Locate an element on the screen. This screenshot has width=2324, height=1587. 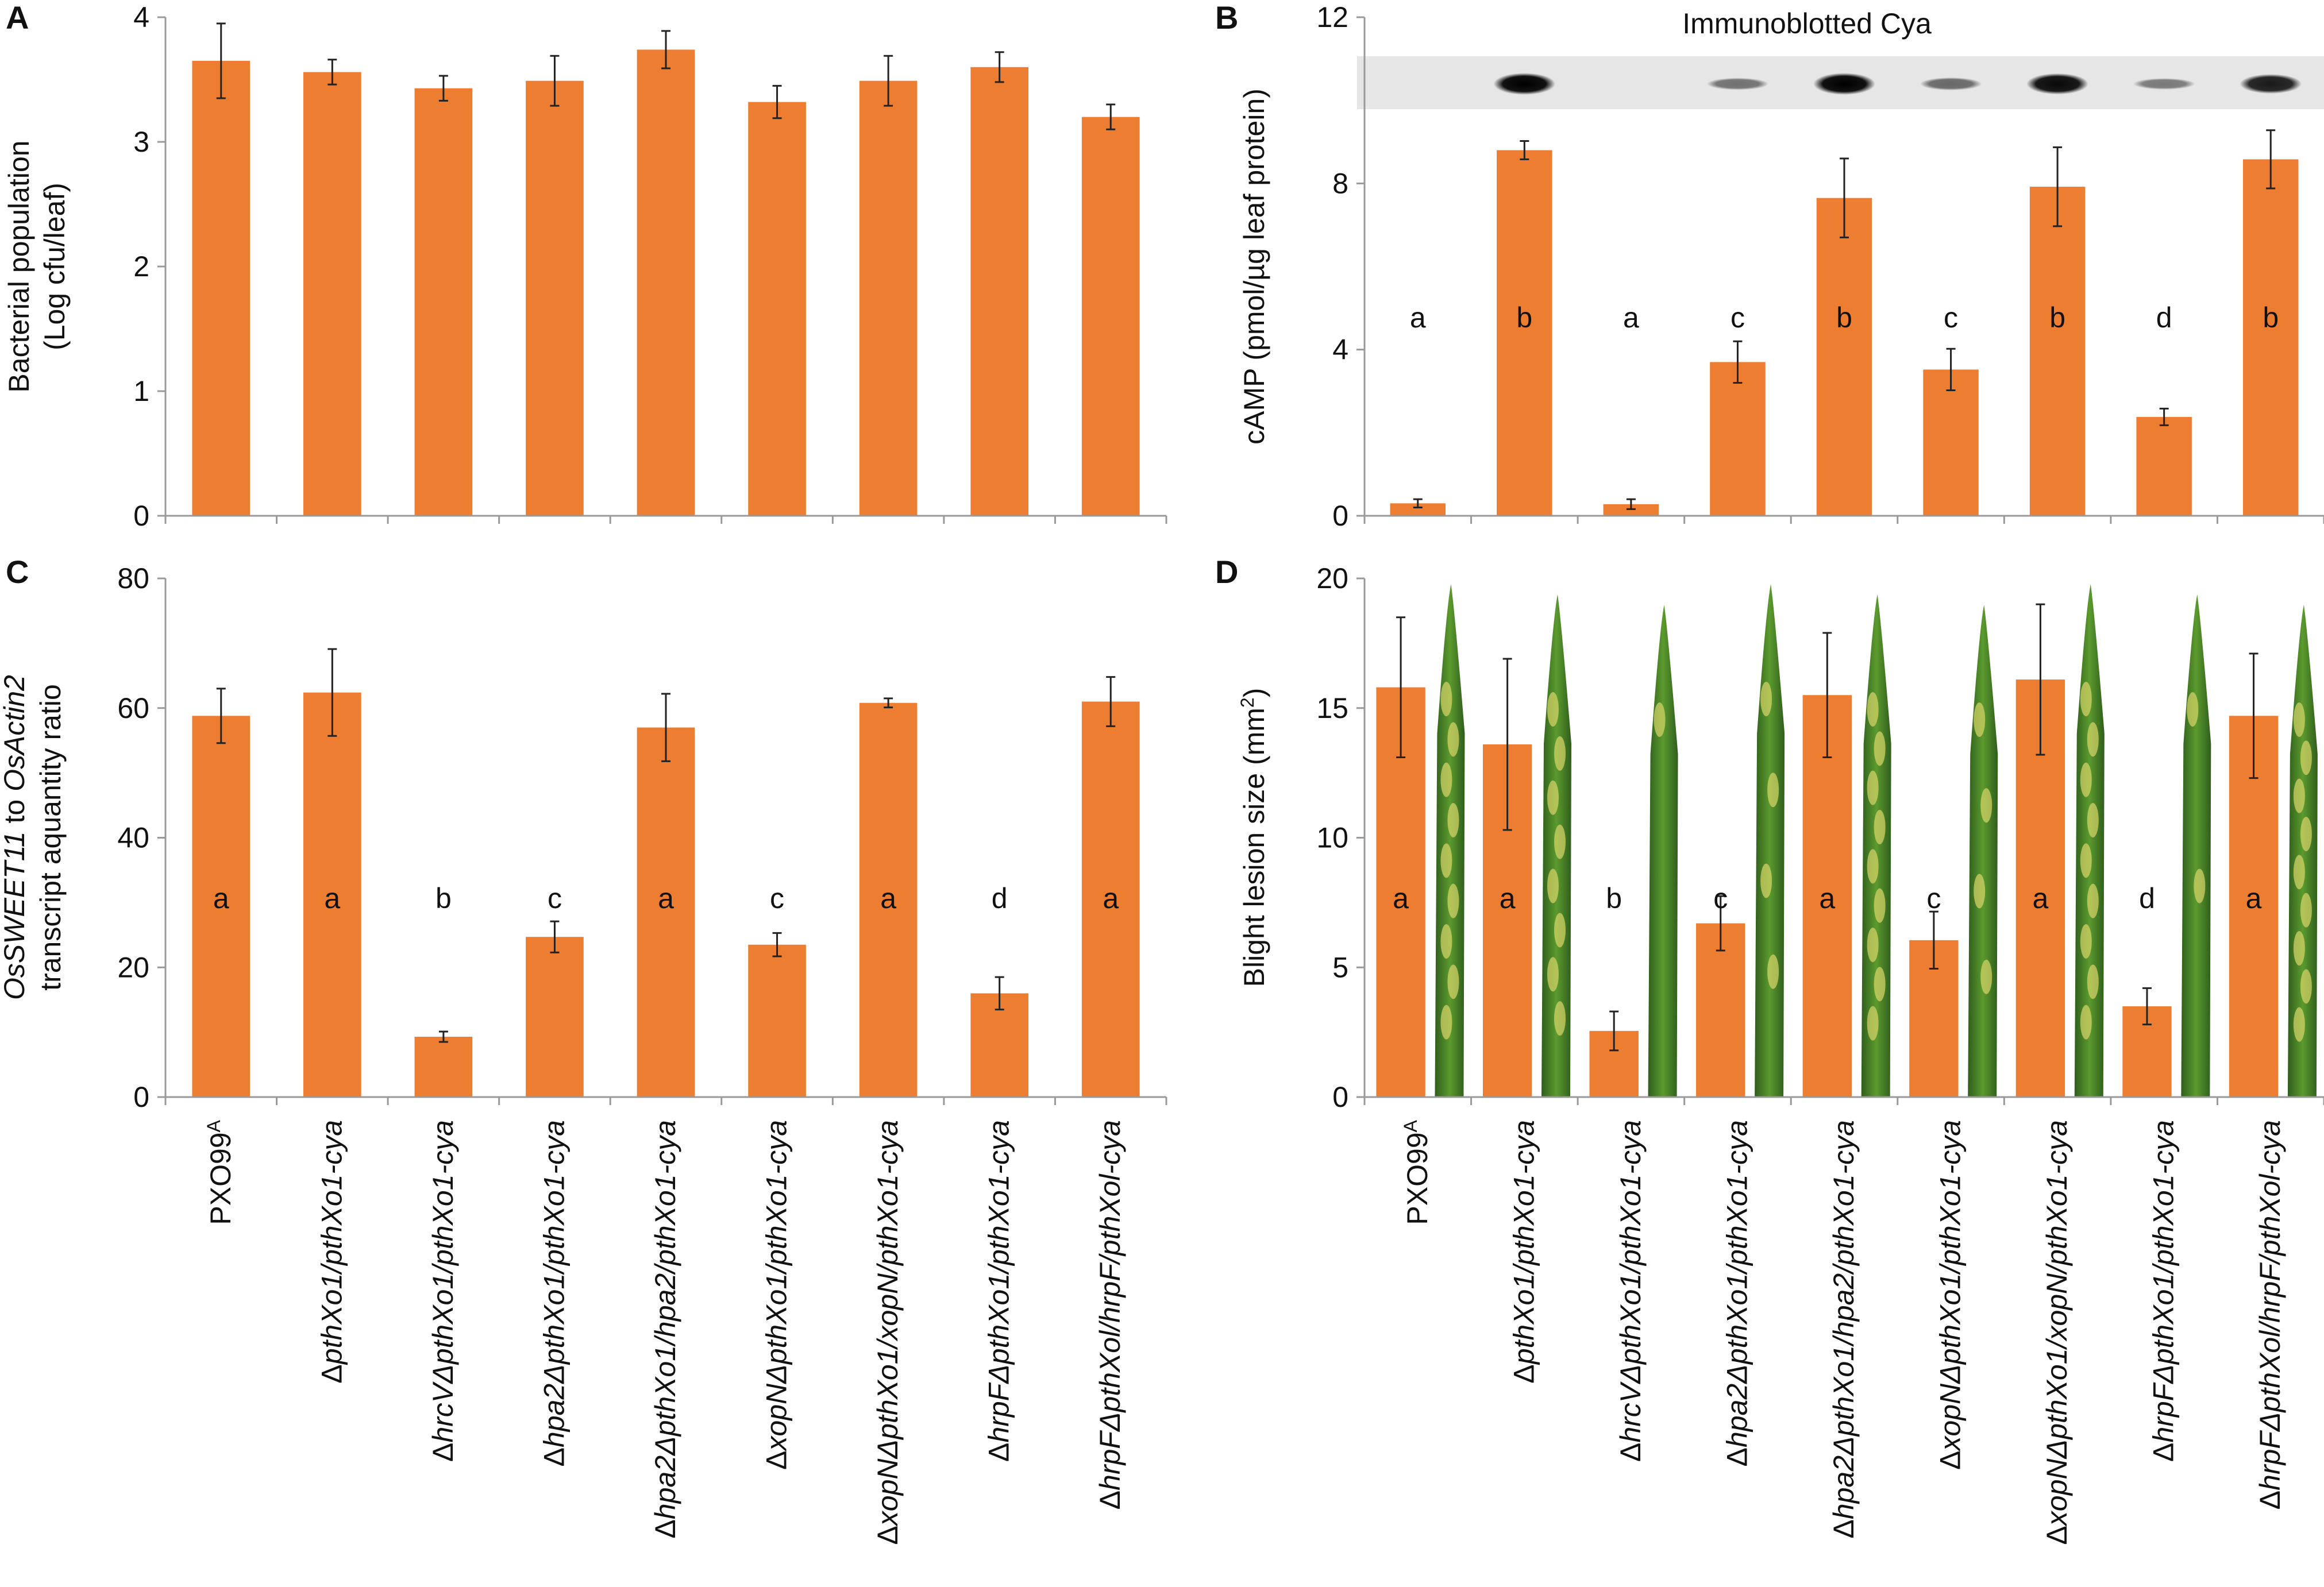
axes is located at coordinates (665, 270).